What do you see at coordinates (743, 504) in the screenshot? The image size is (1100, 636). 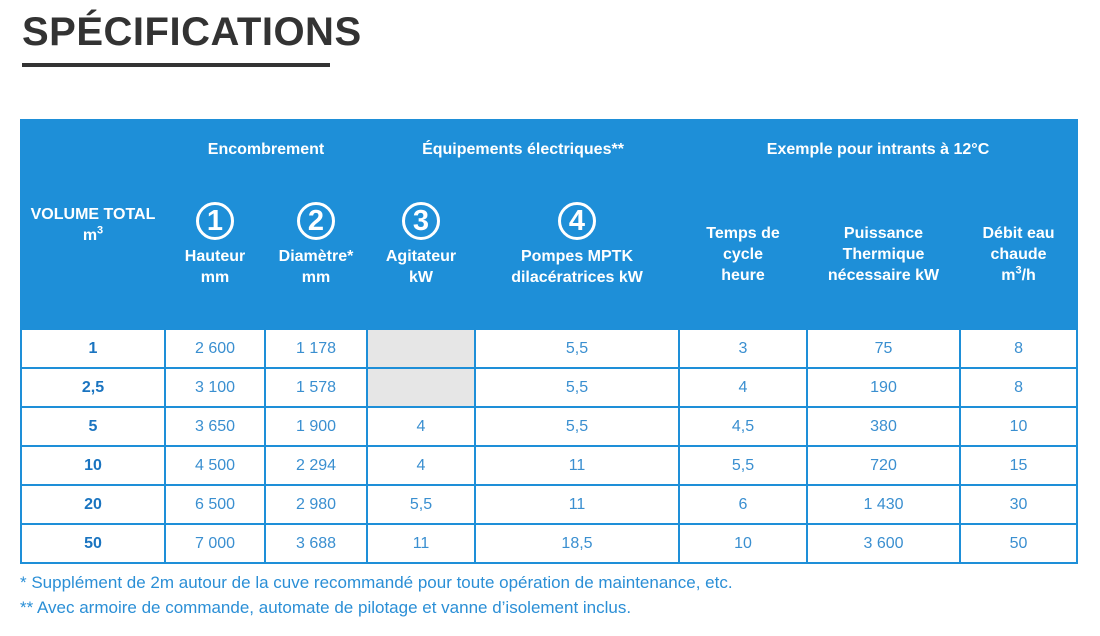 I see `temps-cell: 6` at bounding box center [743, 504].